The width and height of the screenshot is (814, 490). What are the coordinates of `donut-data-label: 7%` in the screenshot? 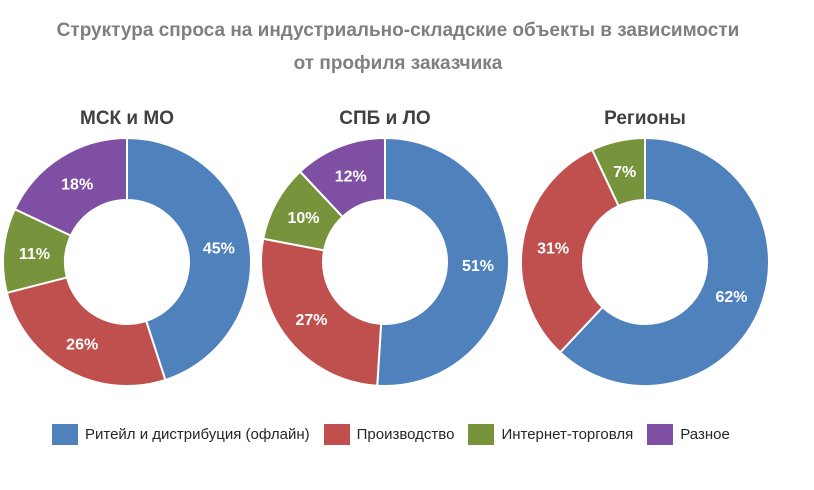 It's located at (624, 172).